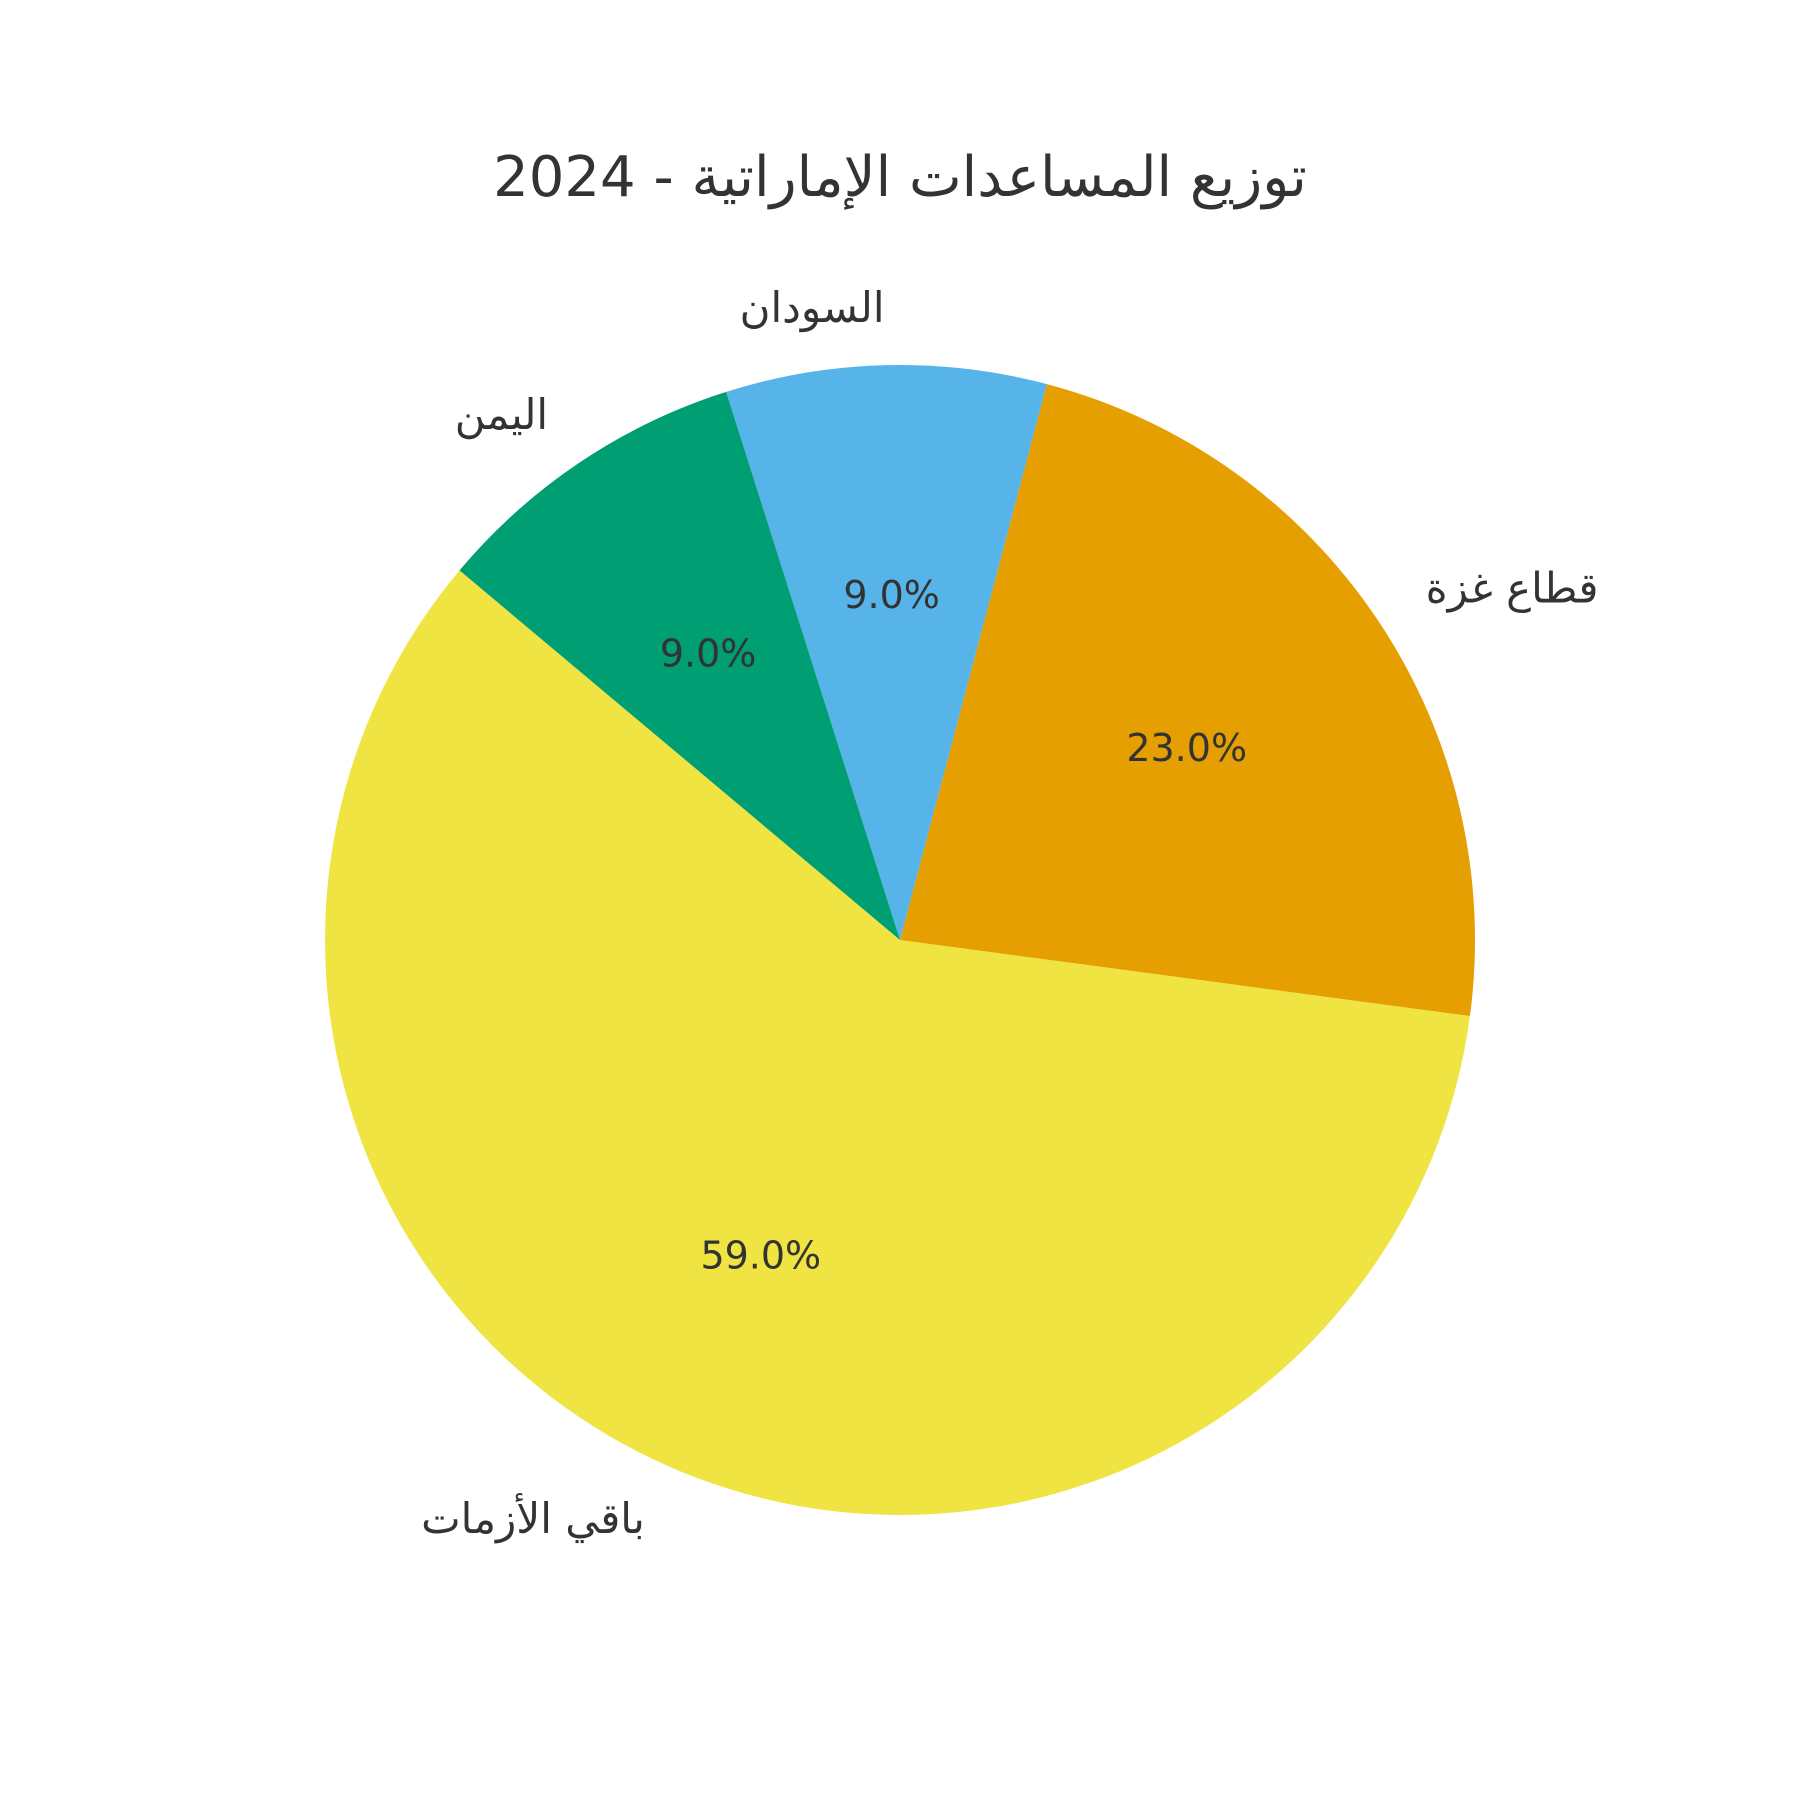  Describe the element at coordinates (501, 414) in the screenshot. I see `slice-label-4: اليمن` at that location.